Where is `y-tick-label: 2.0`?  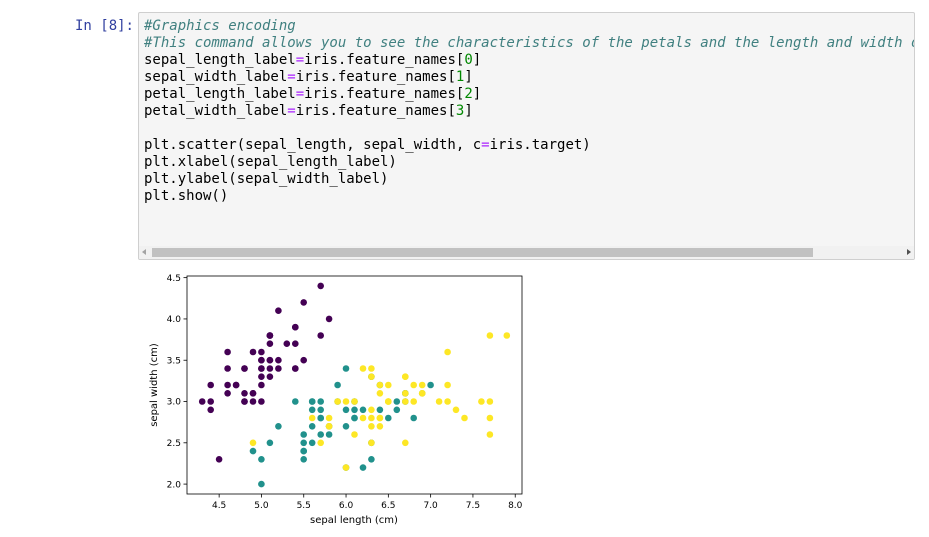
y-tick-label: 2.0 is located at coordinates (174, 485).